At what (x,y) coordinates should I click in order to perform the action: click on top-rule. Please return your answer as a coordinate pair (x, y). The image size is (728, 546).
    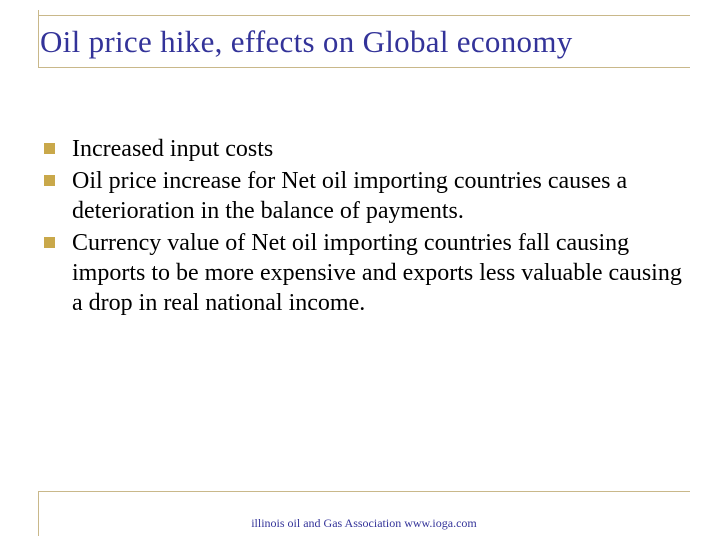
    Looking at the image, I should click on (364, 15).